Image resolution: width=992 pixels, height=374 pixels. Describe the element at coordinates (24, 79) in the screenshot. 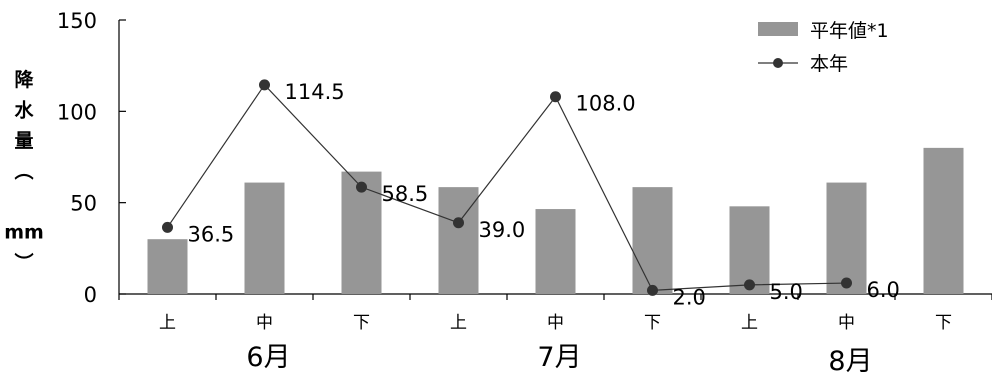

I see `y-axis-label-char: 降` at that location.